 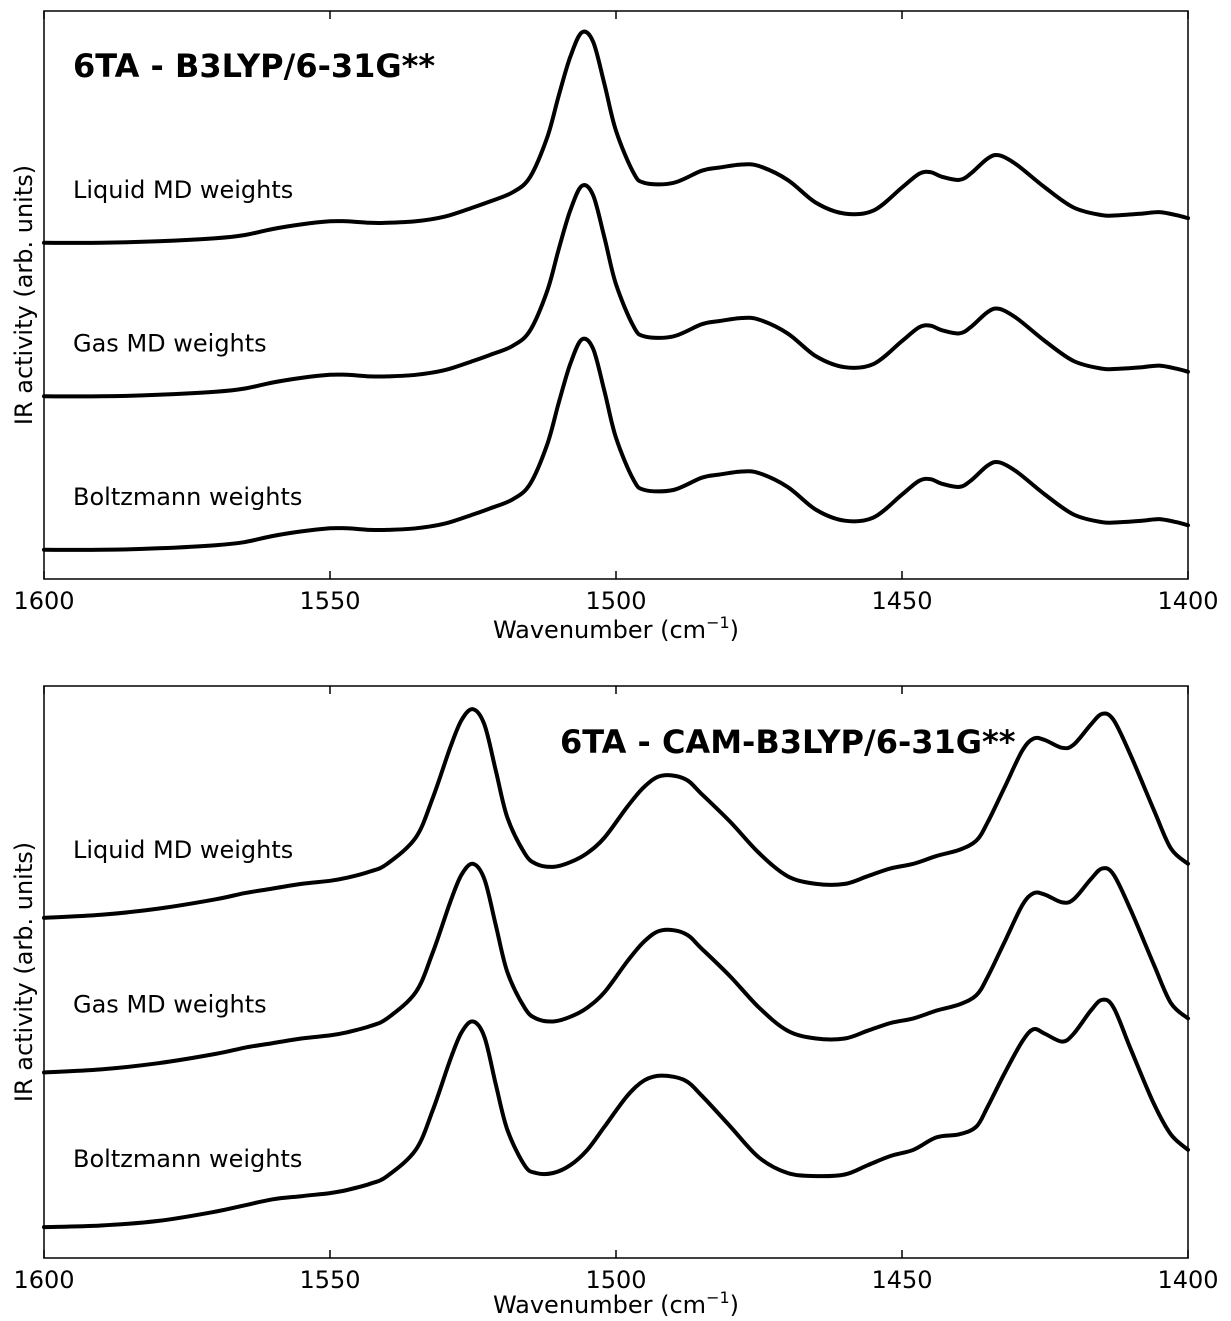 I want to click on chart-title: 6TA - CAM-B3LYP/6-31G**, so click(x=788, y=742).